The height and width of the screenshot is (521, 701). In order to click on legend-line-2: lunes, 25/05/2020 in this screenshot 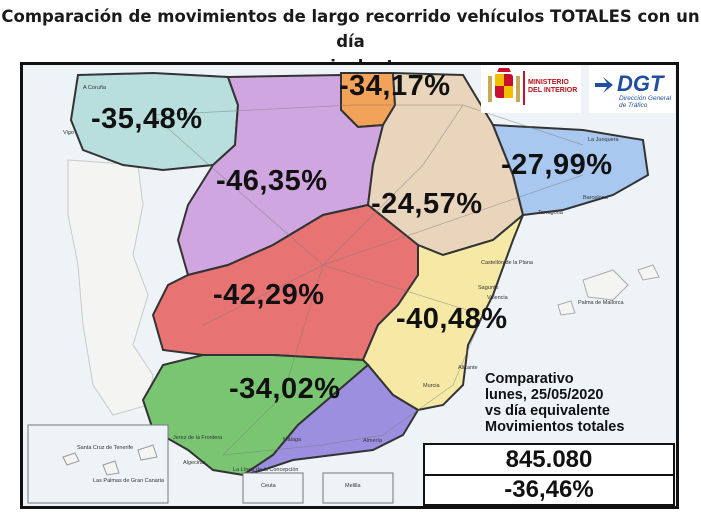, I will do `click(544, 395)`.